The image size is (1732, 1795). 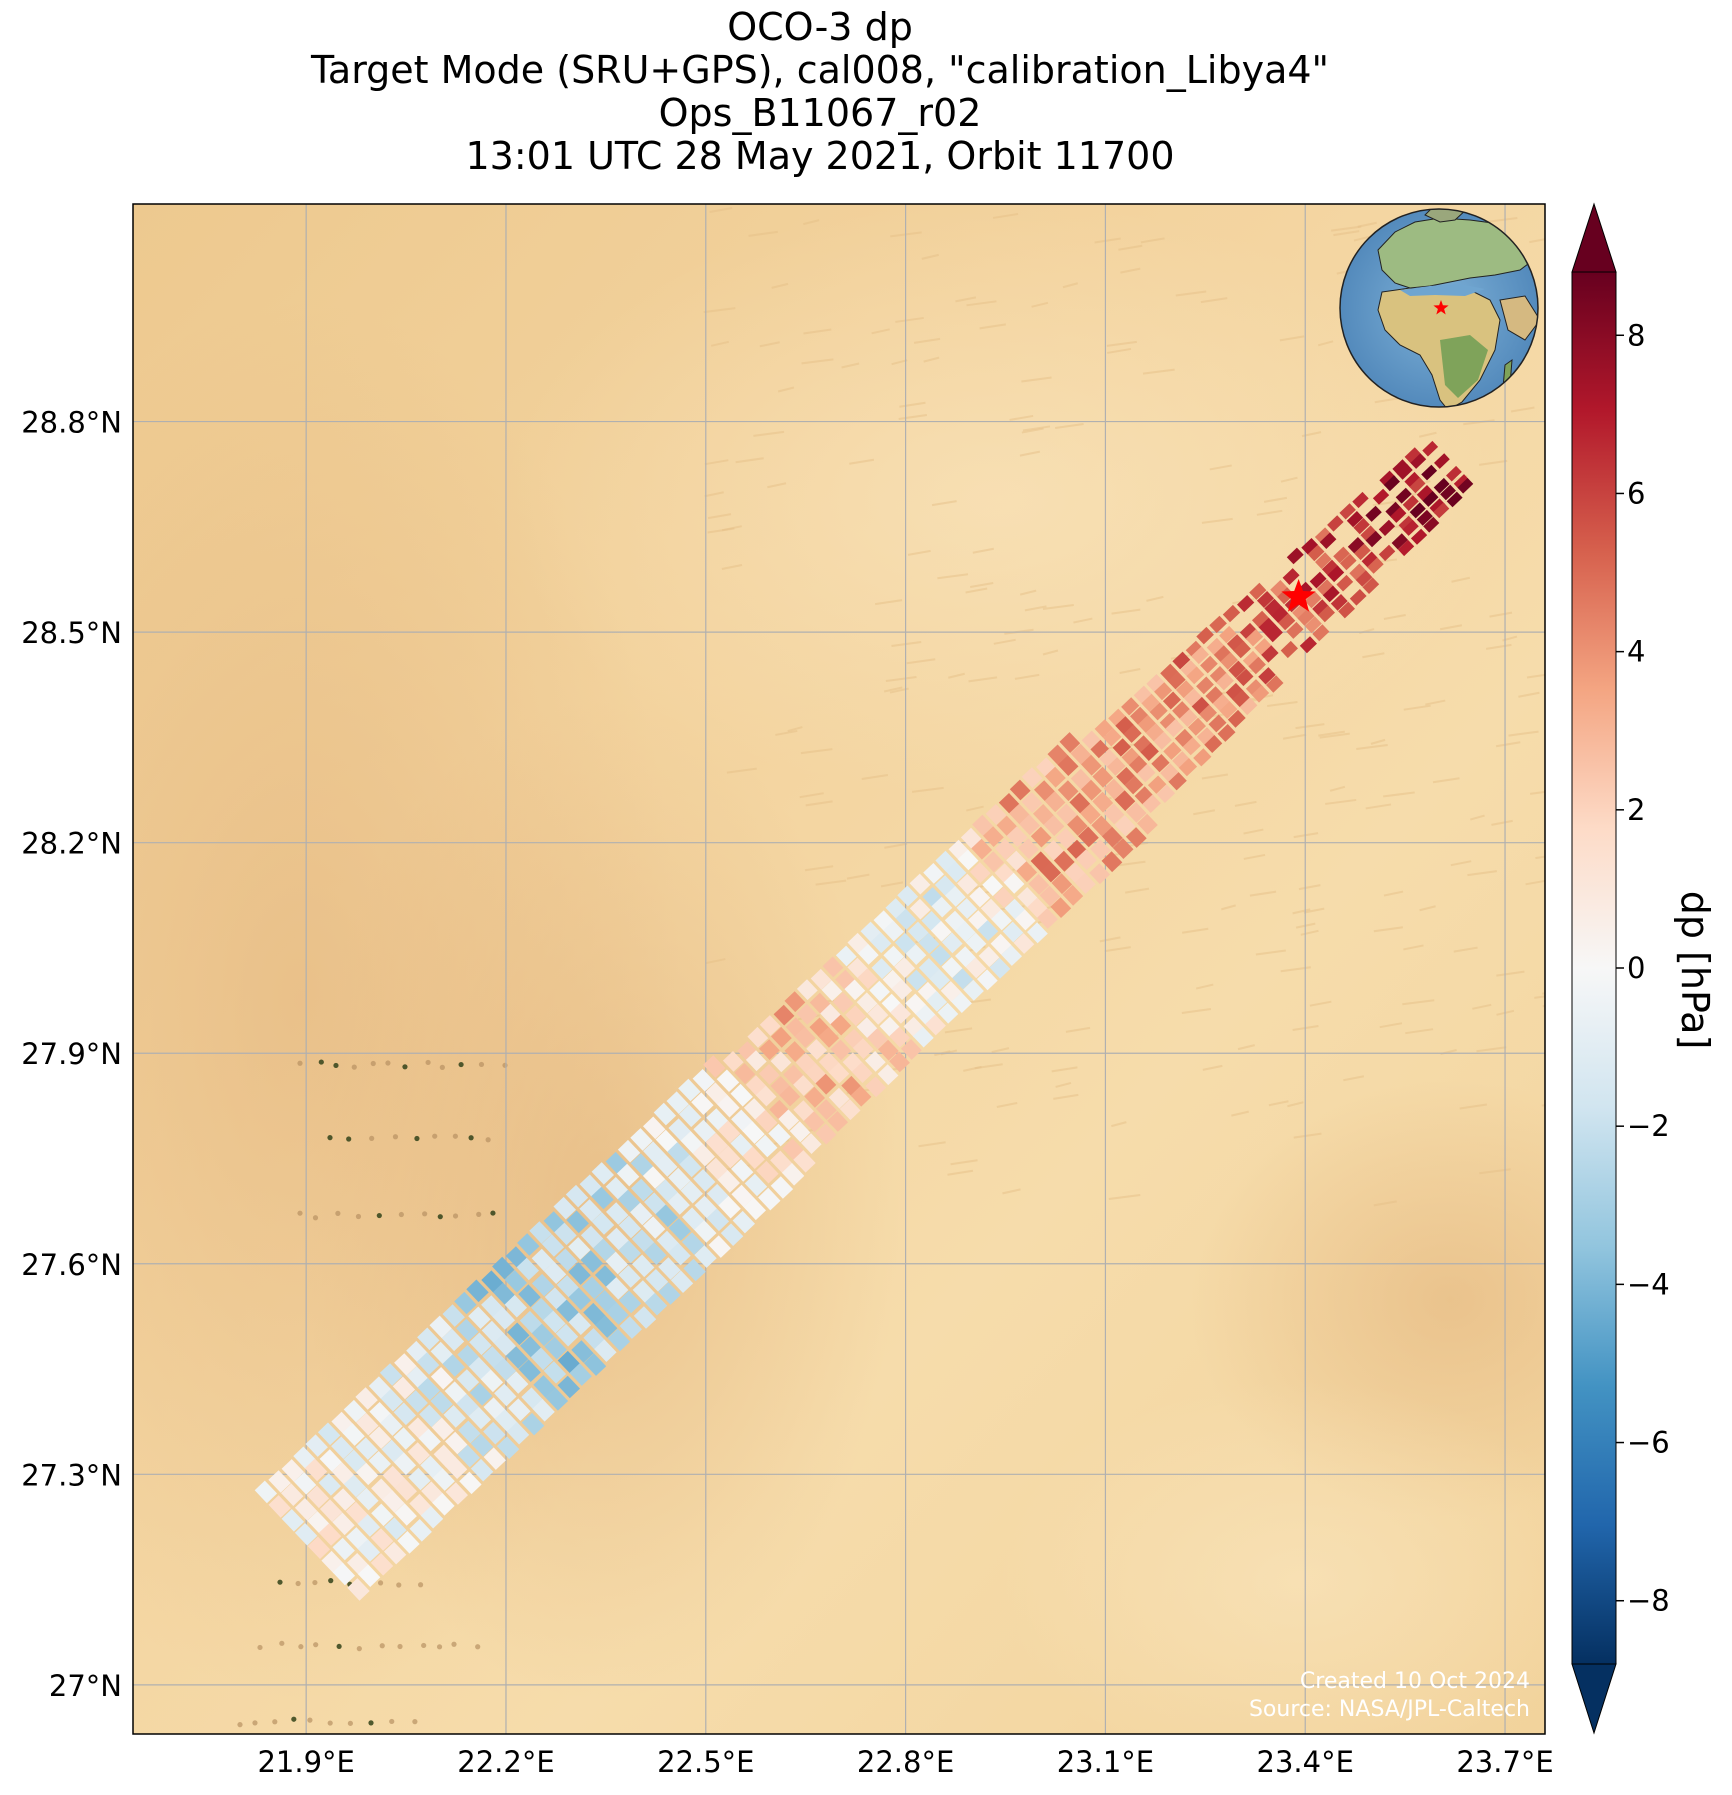 I want to click on lon-tick-label: 23.7°E, so click(x=1504, y=1762).